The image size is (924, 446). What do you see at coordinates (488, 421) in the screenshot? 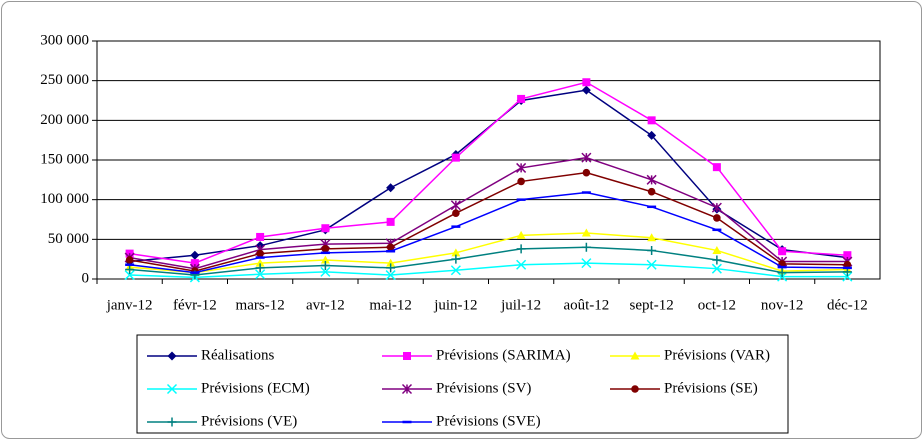
I see `legend-label: Prévisions (SVE)` at bounding box center [488, 421].